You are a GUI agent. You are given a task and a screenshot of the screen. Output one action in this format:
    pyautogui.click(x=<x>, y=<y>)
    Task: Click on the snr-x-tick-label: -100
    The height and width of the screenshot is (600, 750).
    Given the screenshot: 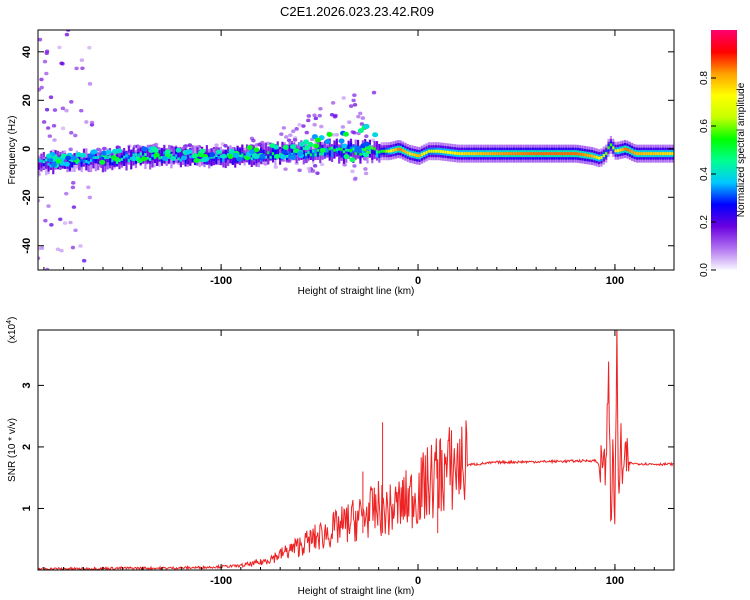 What is the action you would take?
    pyautogui.click(x=221, y=581)
    